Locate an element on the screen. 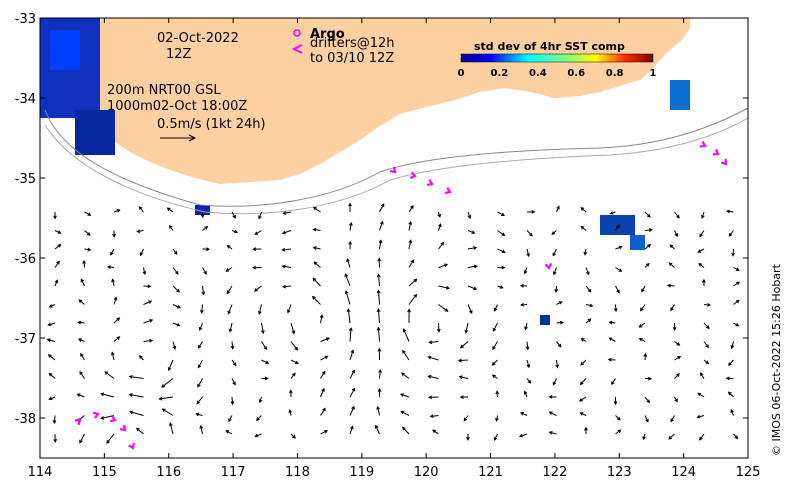  credit-label: © IMOS 06-Oct-2022 15:26 Hobart is located at coordinates (776, 359).